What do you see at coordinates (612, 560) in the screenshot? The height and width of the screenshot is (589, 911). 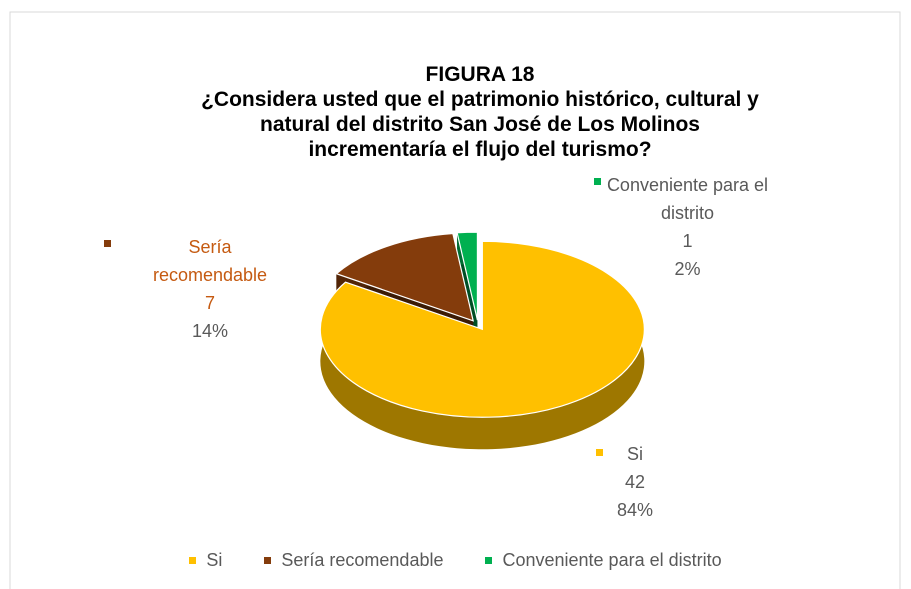 I see `legend-label: Conveniente para el distrito` at bounding box center [612, 560].